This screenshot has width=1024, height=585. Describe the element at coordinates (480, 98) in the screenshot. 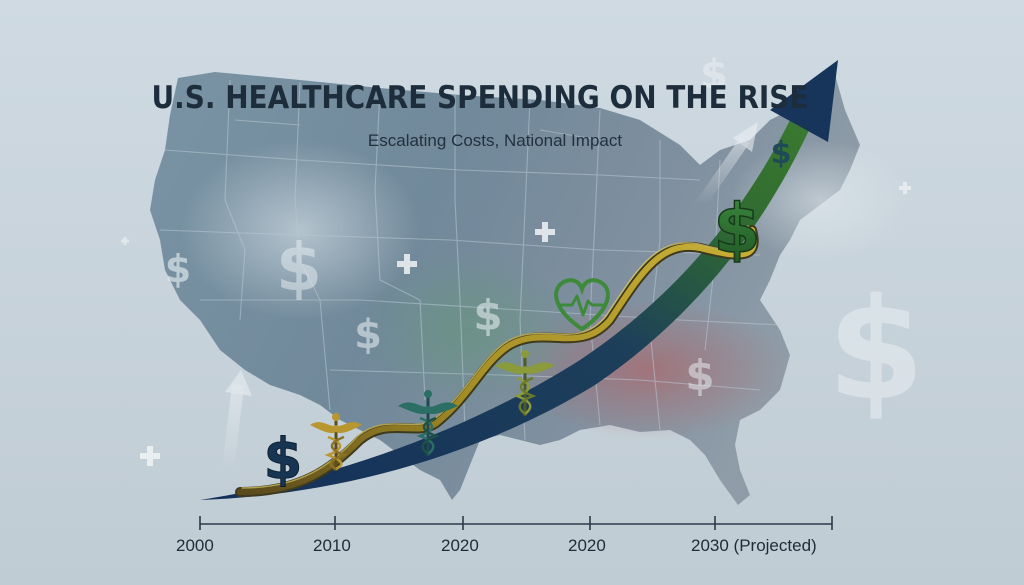

I see `page-title: U.S. HEALTHCARE SPENDING ON THE RISE` at that location.